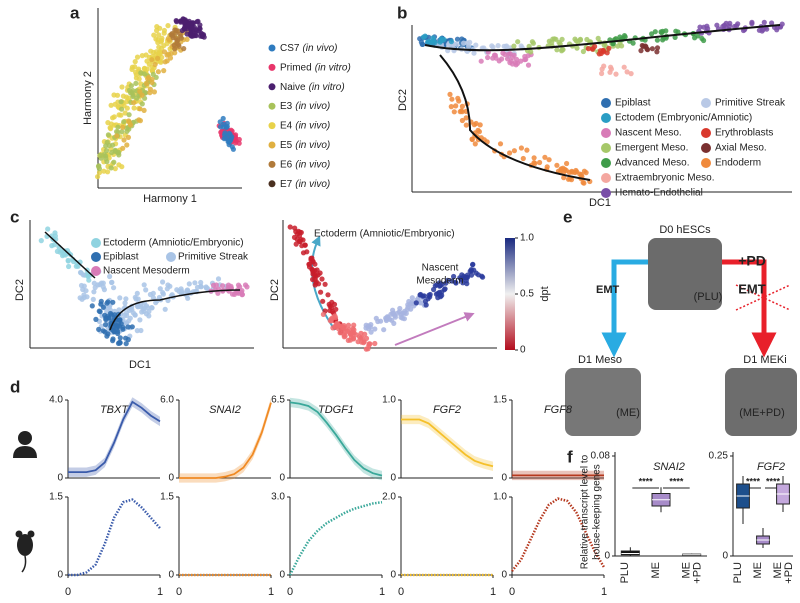 This screenshot has height=603, width=800. I want to click on significance: ****, so click(646, 481).